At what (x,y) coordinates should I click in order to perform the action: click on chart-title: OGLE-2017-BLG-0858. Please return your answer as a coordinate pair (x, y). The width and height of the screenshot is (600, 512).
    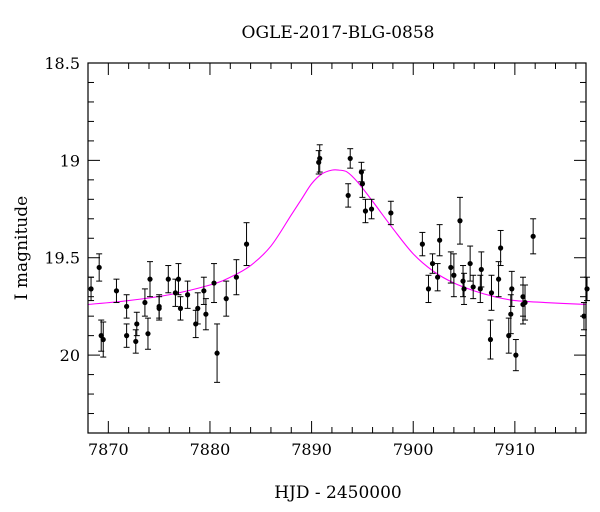
    Looking at the image, I should click on (338, 33).